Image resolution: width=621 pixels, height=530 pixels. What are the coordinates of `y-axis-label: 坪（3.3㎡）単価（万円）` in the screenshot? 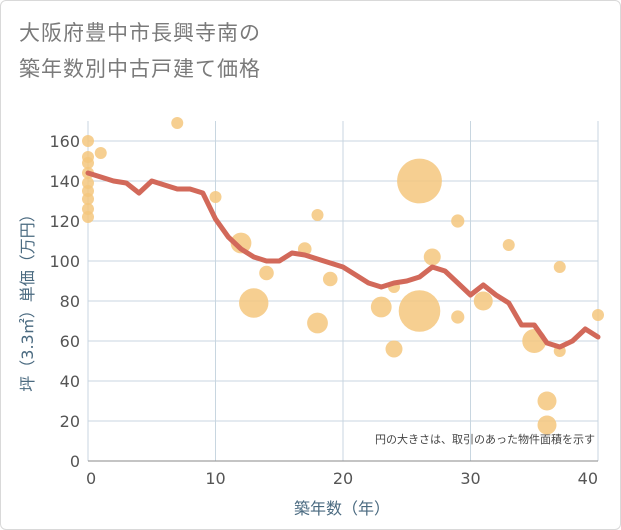 It's located at (27, 298).